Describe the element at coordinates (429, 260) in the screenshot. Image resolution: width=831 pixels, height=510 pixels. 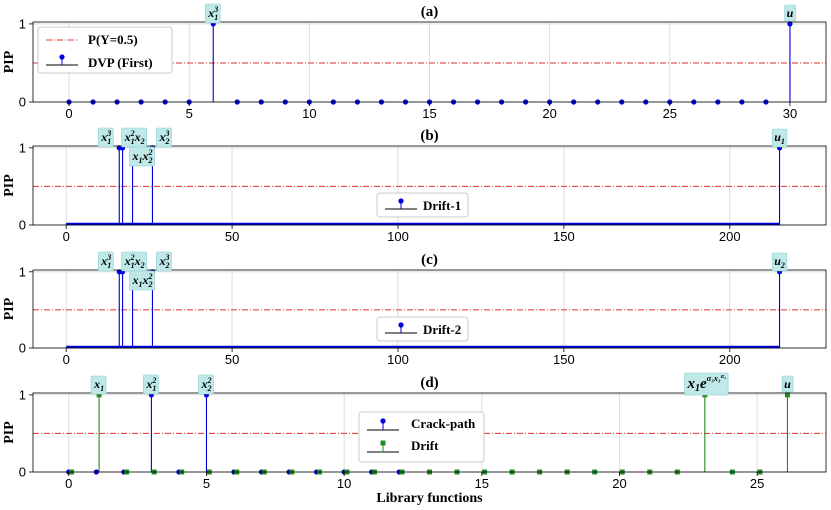
I see `panel-title: (c)` at that location.